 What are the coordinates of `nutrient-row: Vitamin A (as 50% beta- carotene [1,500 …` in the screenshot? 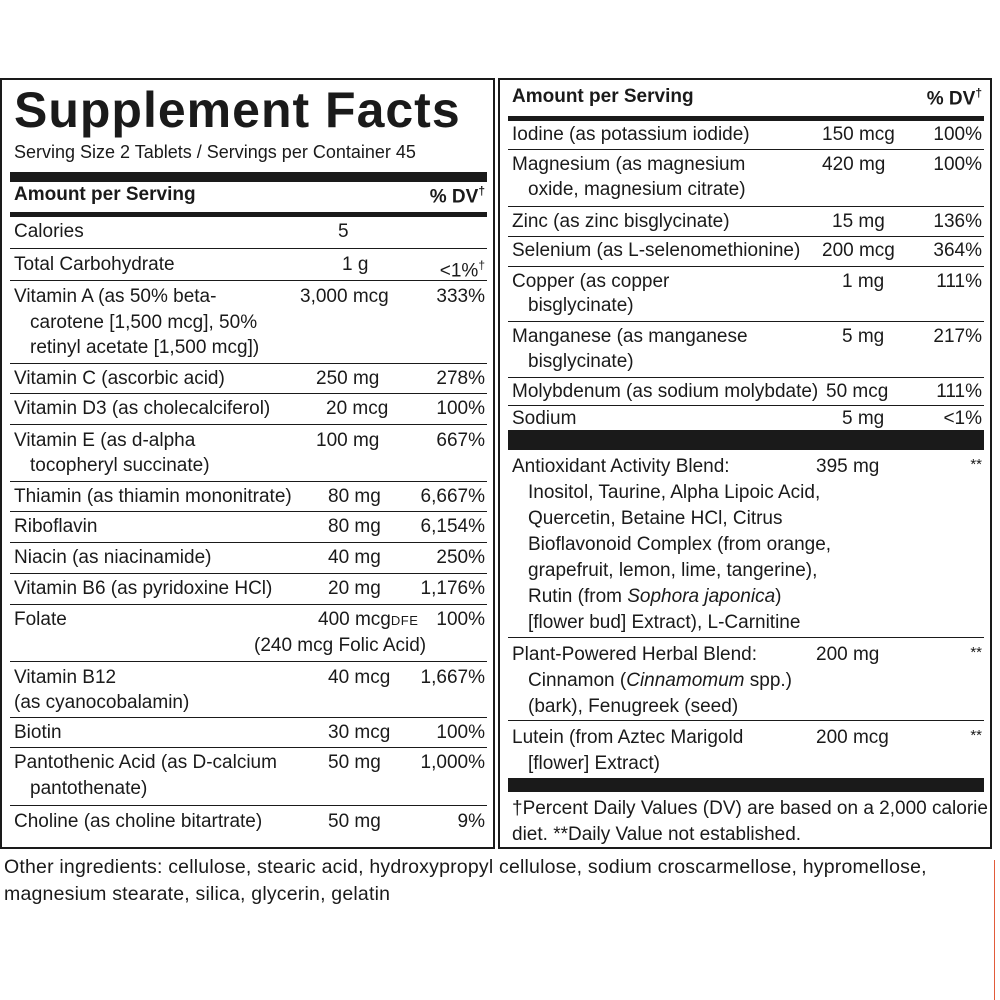 It's located at (248, 322).